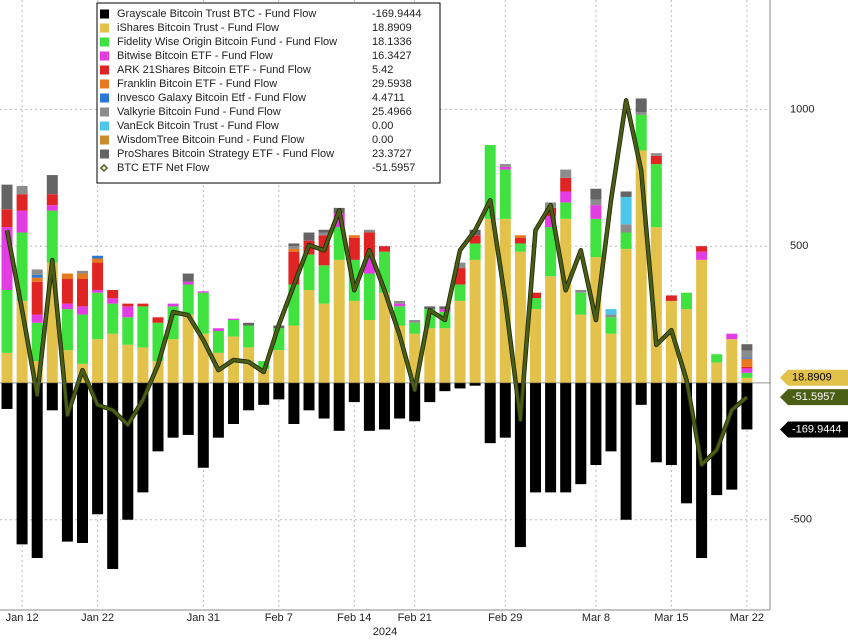 This screenshot has height=641, width=848. I want to click on legend-value: 5.42, so click(382, 70).